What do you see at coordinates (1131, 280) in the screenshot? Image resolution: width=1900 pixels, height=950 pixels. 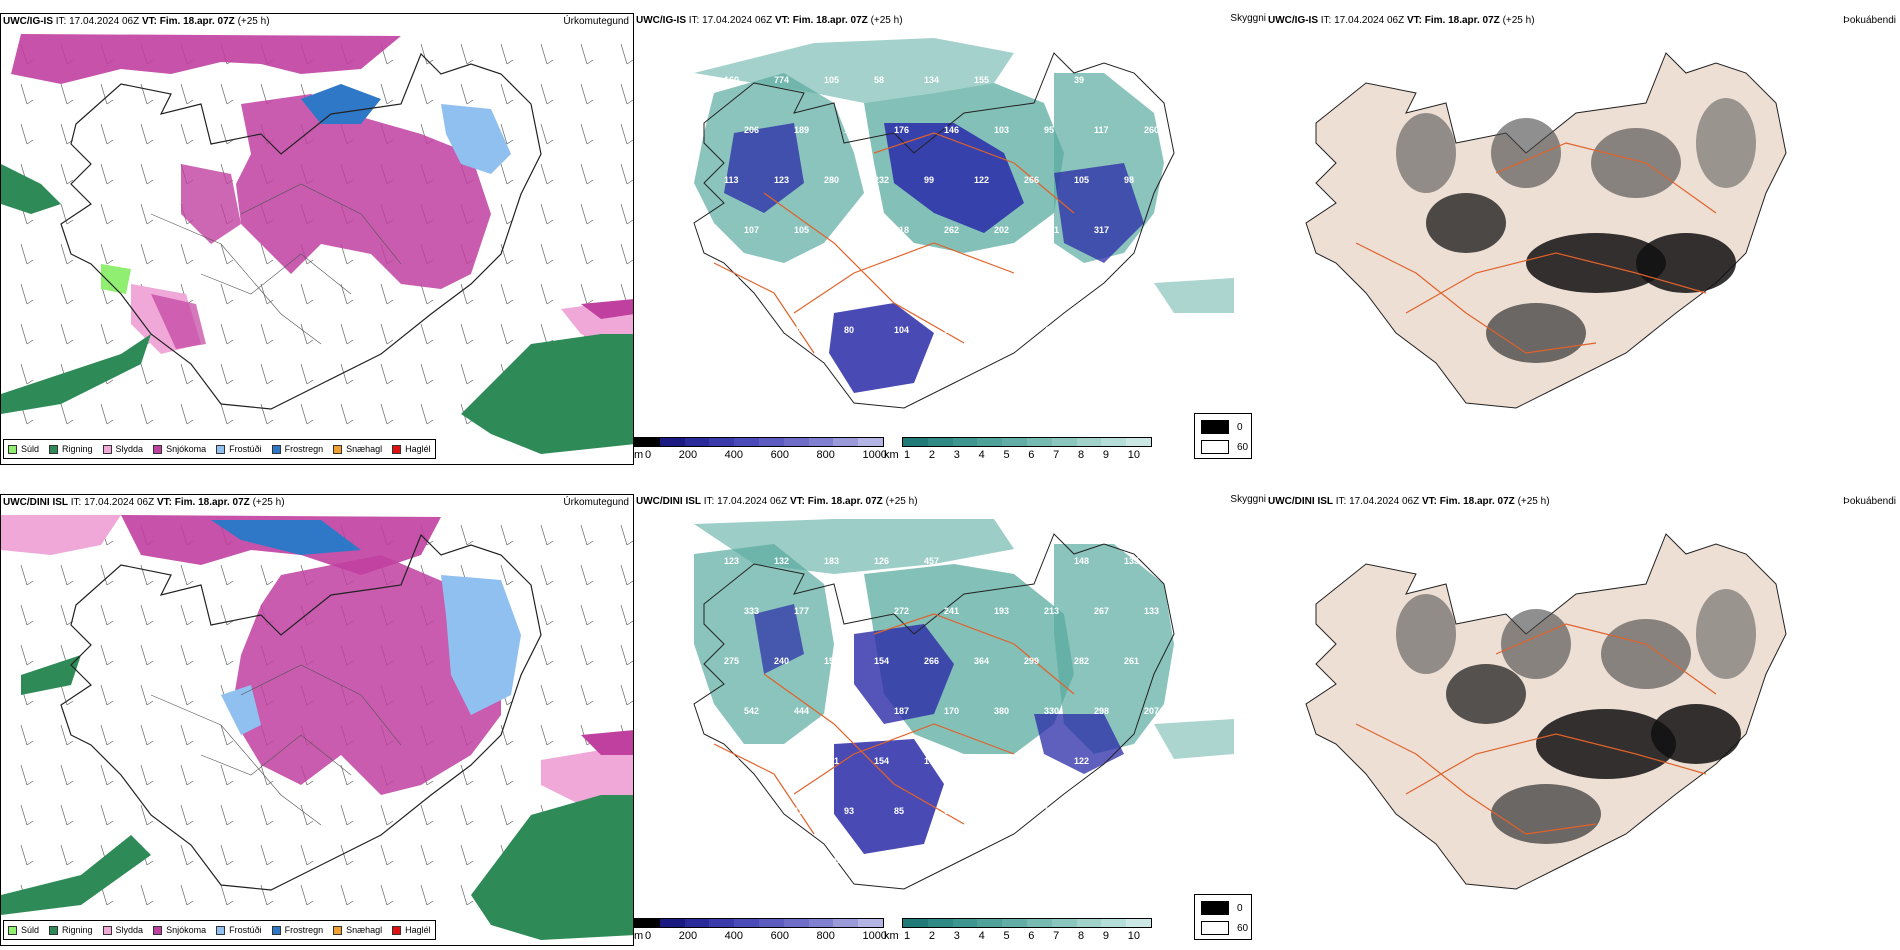 I see `cloud-base-label: 312` at bounding box center [1131, 280].